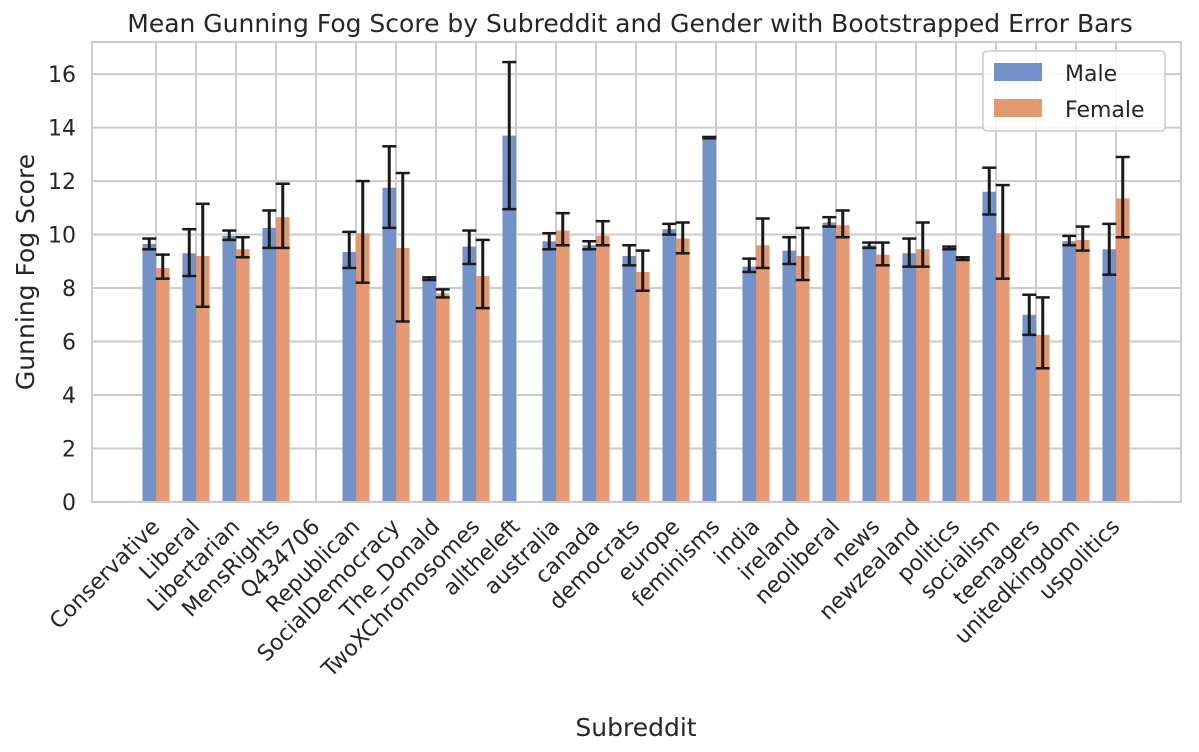 The width and height of the screenshot is (1199, 752). I want to click on x-axis-label: Subreddit, so click(635, 727).